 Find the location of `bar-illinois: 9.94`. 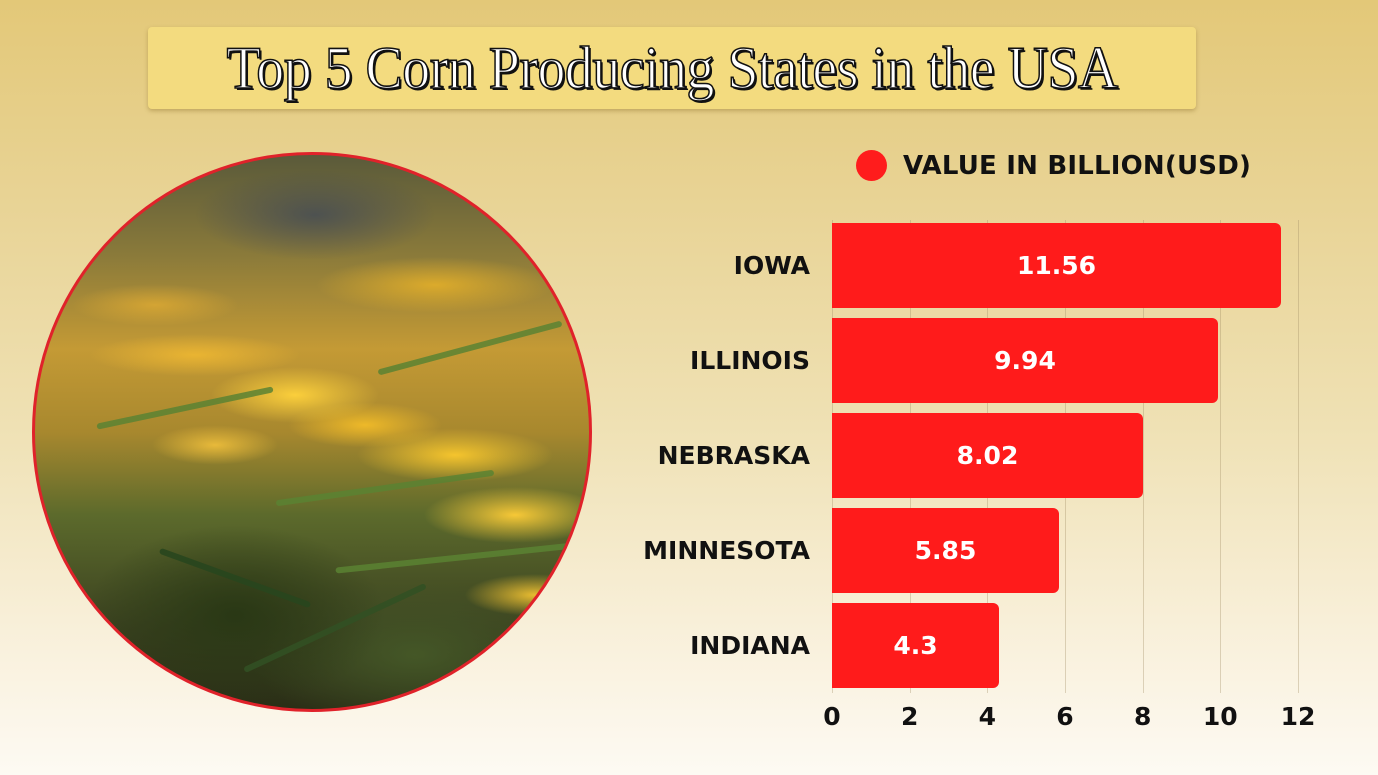

bar-illinois: 9.94 is located at coordinates (1025, 360).